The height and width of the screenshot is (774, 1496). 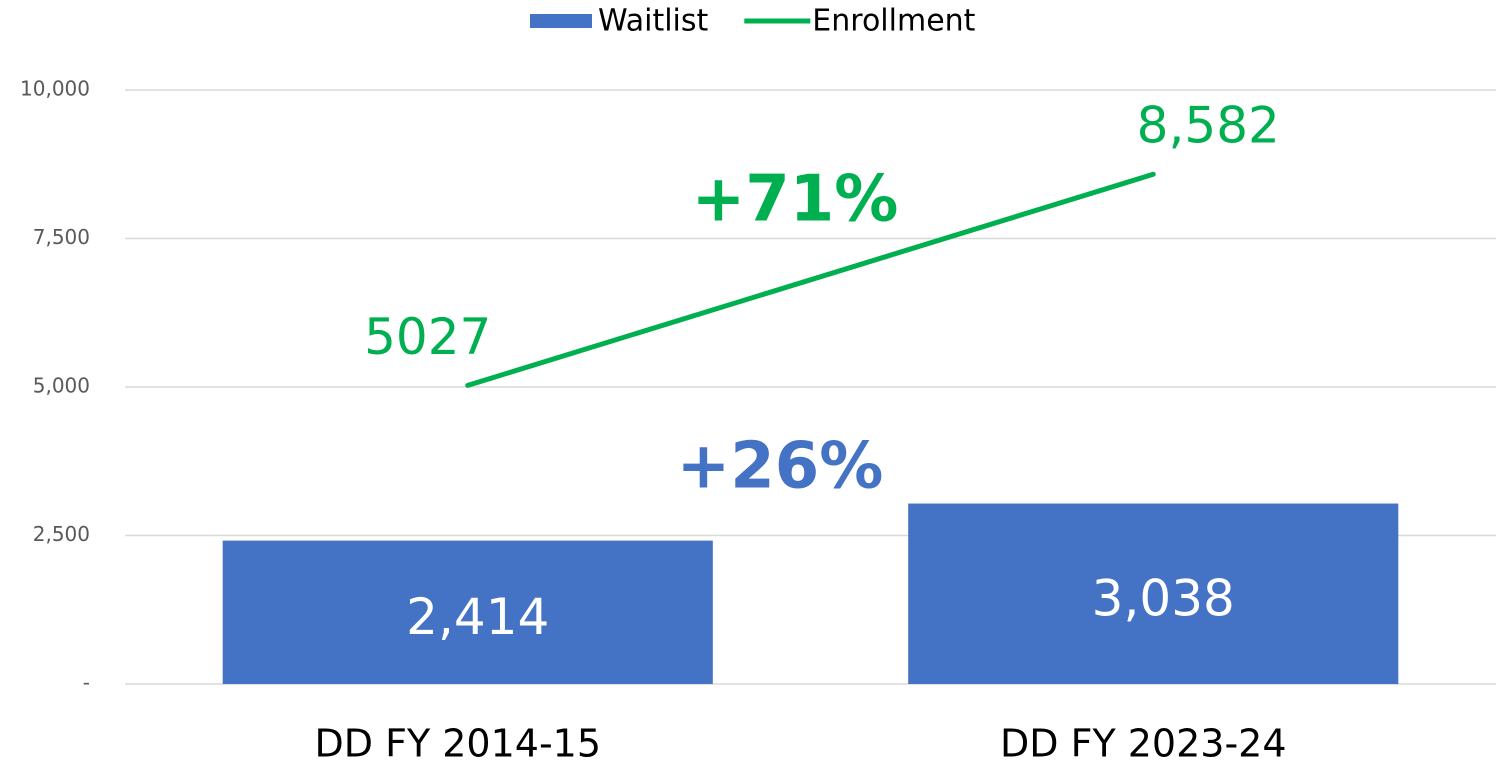 I want to click on line-value-label: 5027, so click(x=427, y=337).